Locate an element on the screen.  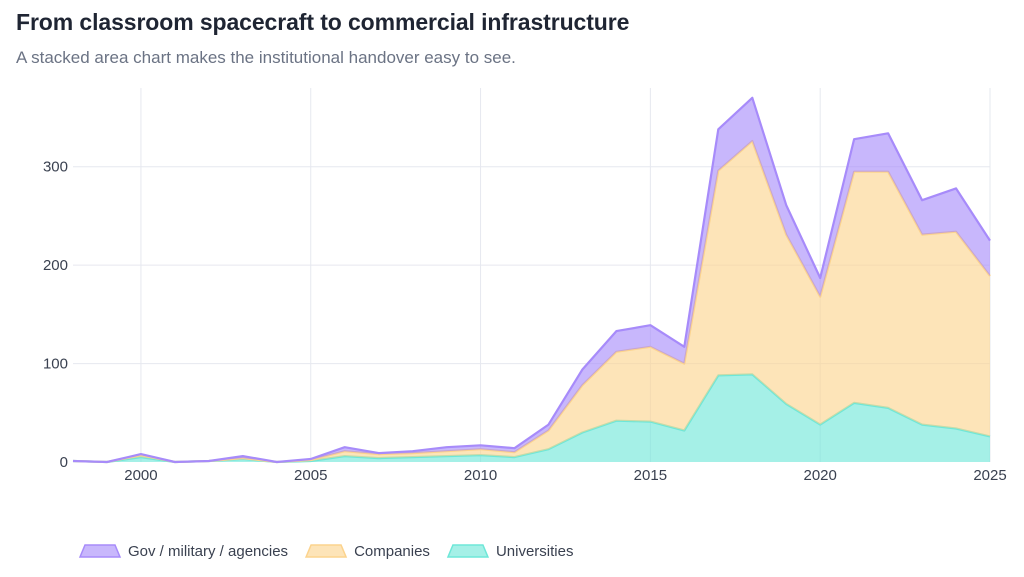
y-tick: 300 is located at coordinates (55, 167).